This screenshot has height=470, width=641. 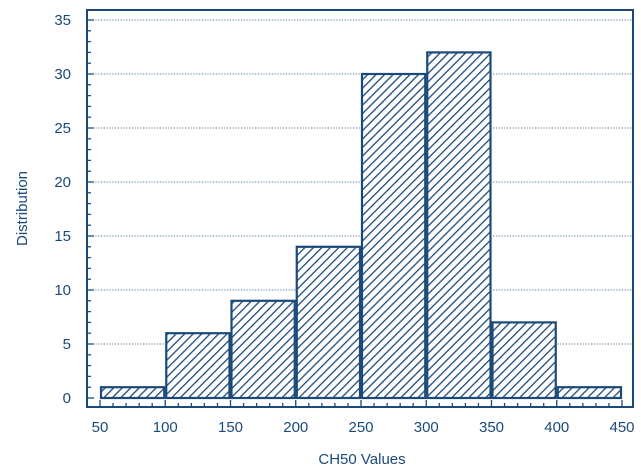 I want to click on y-tick-label-0: 0, so click(x=67, y=398).